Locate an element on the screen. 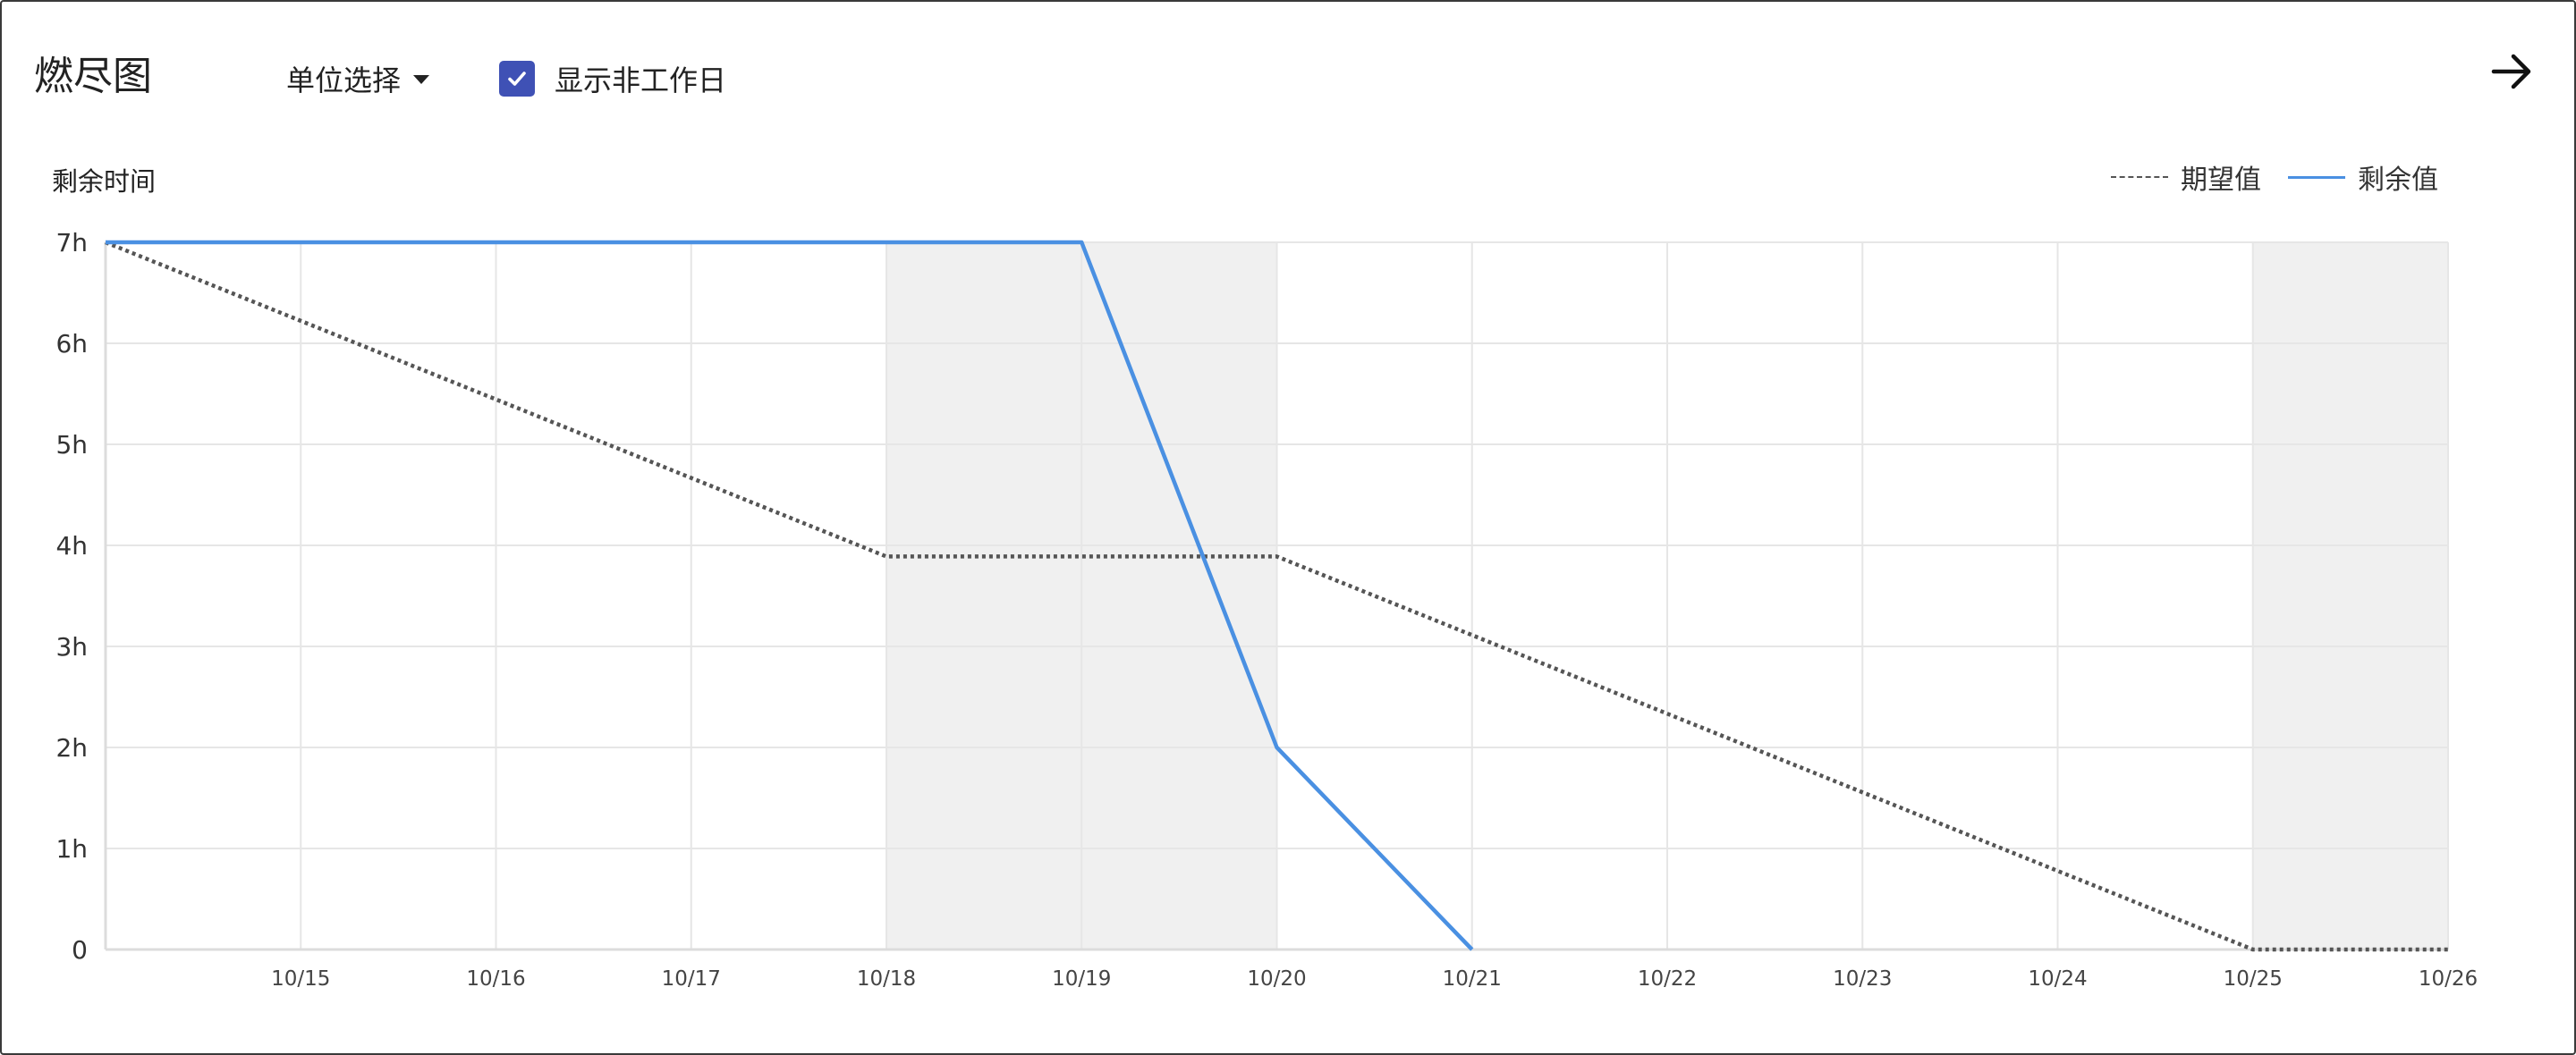 The image size is (2576, 1055). y-tick-label: 2h is located at coordinates (71, 748).